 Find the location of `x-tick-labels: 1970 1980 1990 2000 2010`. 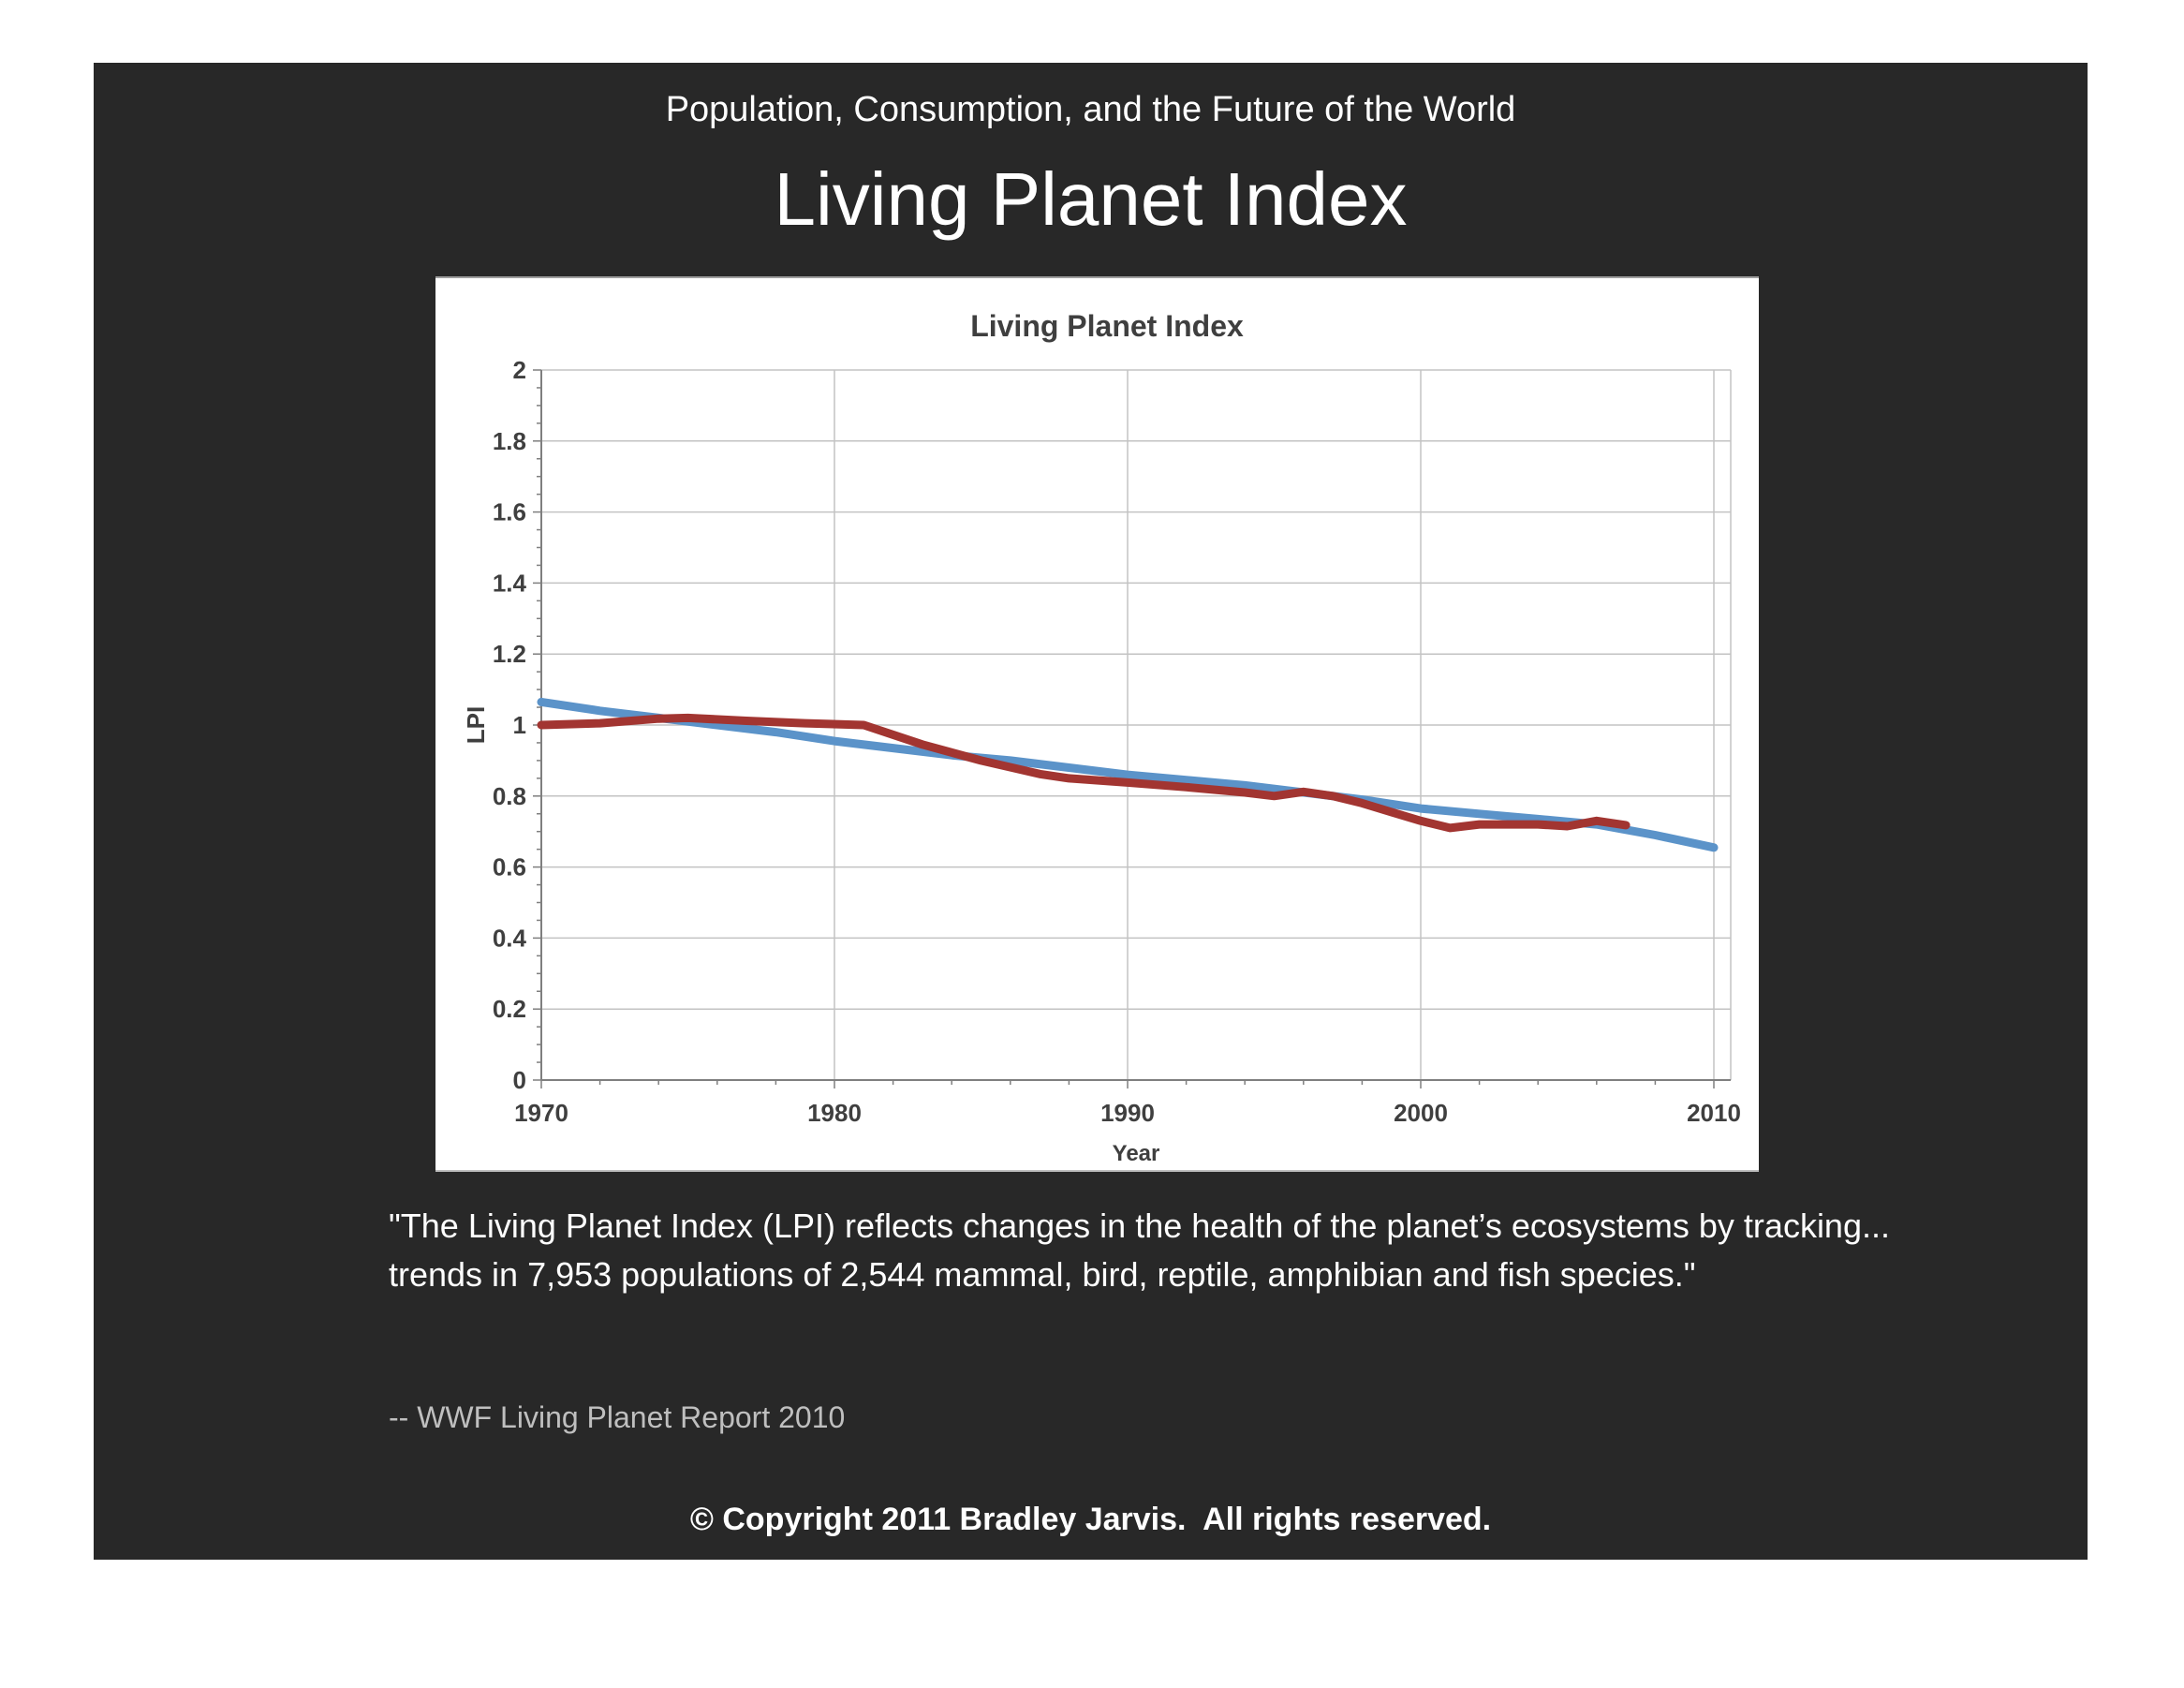

x-tick-labels: 1970 1980 1990 2000 2010 is located at coordinates (1127, 1113).